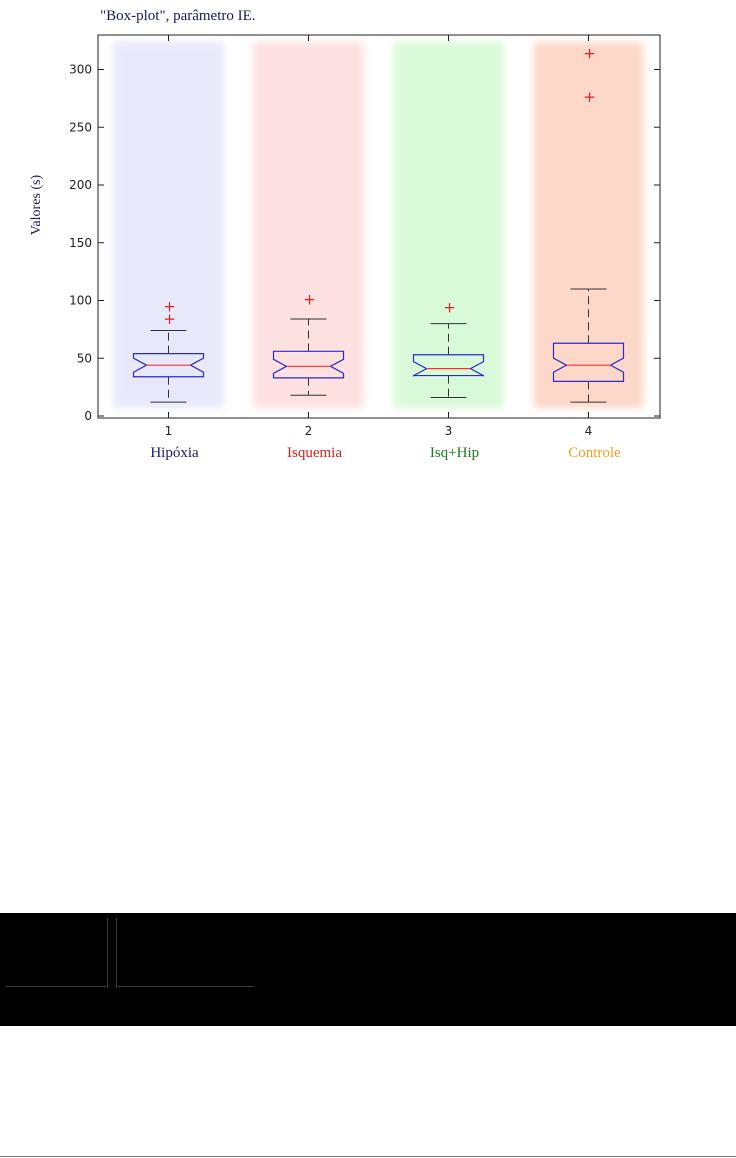 The image size is (736, 1158). Describe the element at coordinates (36, 205) in the screenshot. I see `y-axis-label: Valores (s)` at that location.